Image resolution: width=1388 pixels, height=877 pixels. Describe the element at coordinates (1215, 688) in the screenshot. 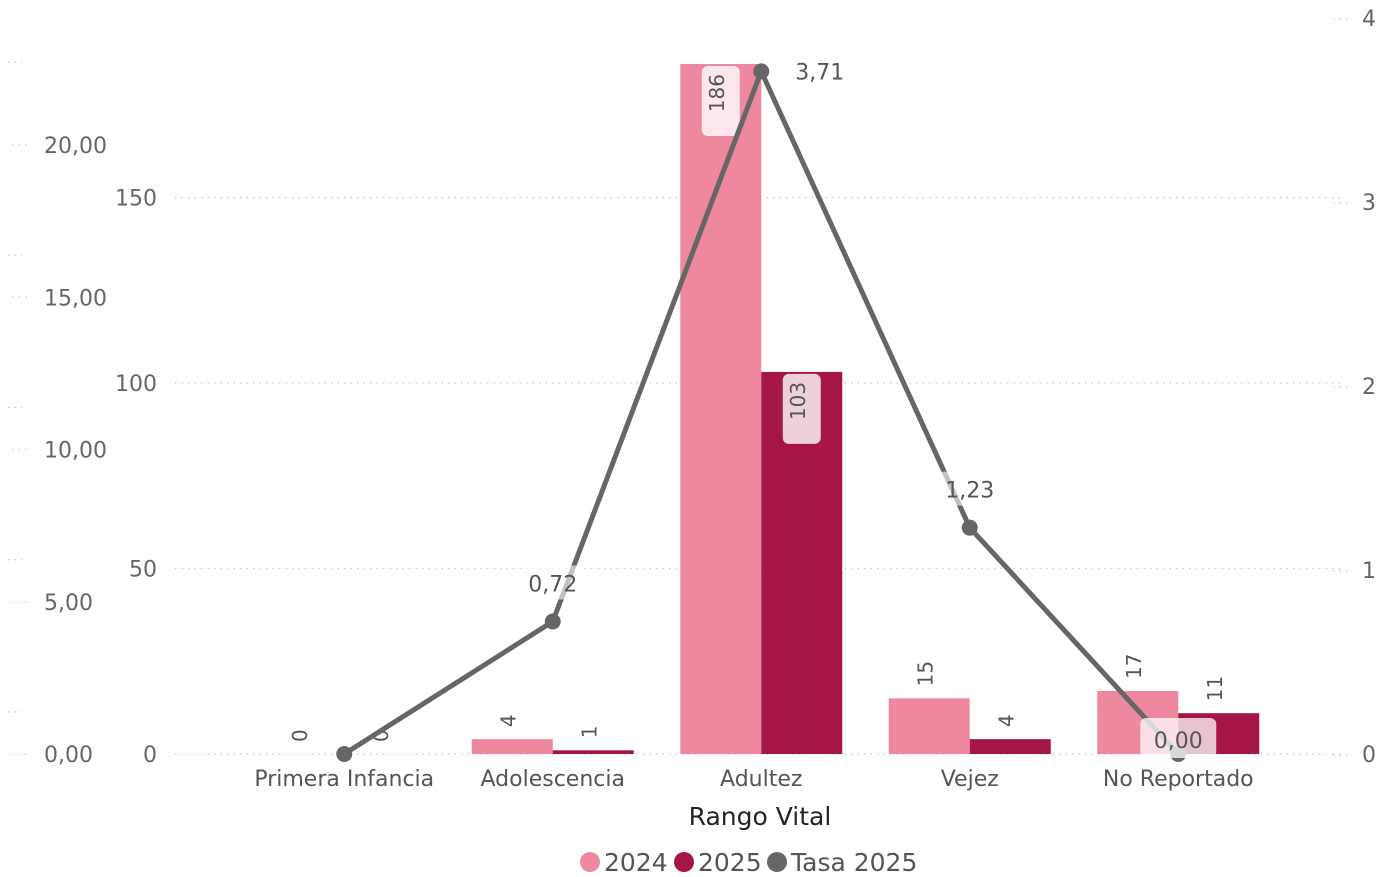

I see `bar-data-label: 11` at that location.